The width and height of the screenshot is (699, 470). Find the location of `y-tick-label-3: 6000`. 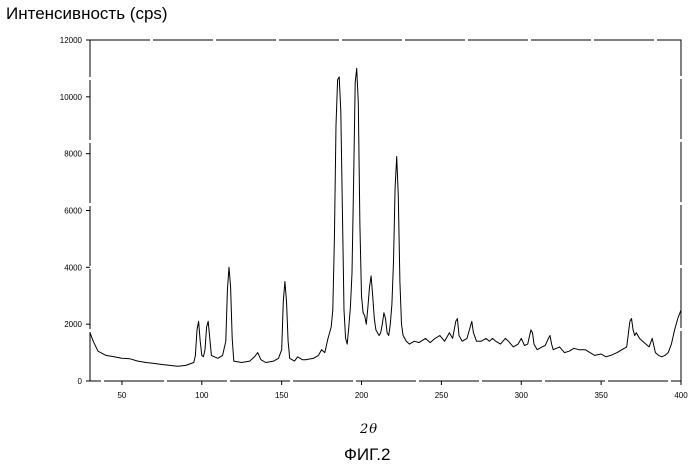

y-tick-label-3: 6000 is located at coordinates (73, 211).